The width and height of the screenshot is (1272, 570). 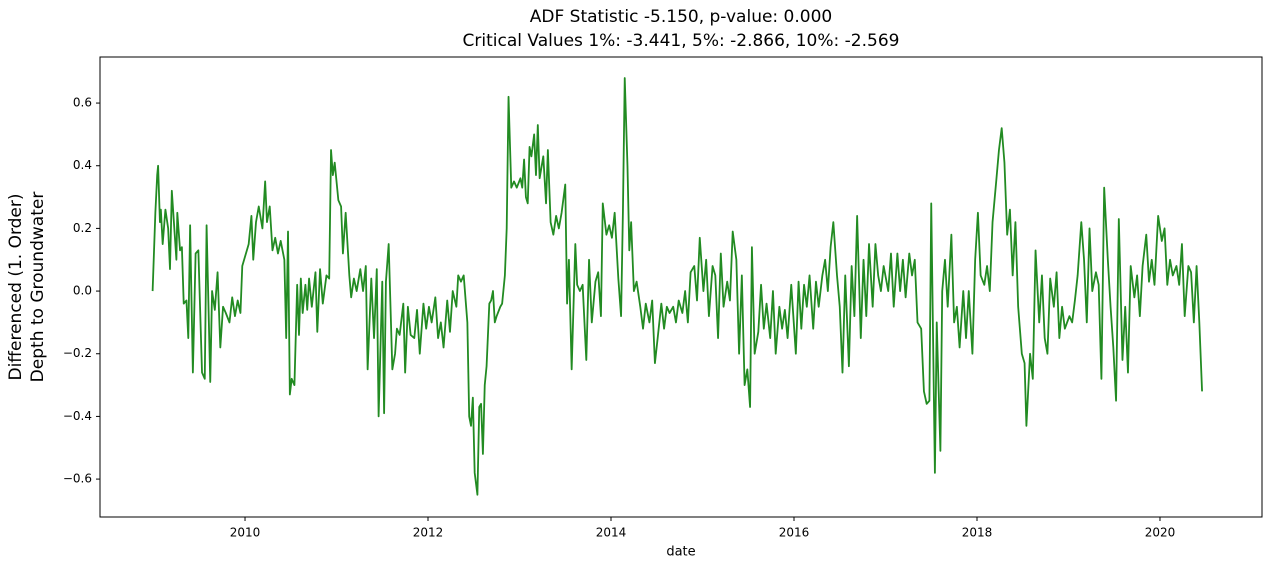 I want to click on y-tick-label: 0.4, so click(x=82, y=165).